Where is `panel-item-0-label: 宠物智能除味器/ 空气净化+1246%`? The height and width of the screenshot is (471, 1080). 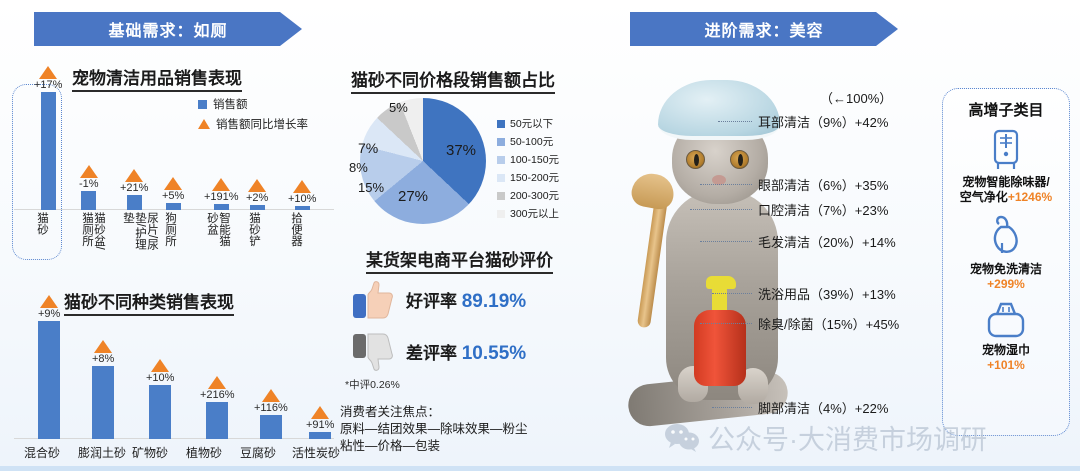 panel-item-0-label: 宠物智能除味器/ 空气净化+1246% is located at coordinates (1006, 190).